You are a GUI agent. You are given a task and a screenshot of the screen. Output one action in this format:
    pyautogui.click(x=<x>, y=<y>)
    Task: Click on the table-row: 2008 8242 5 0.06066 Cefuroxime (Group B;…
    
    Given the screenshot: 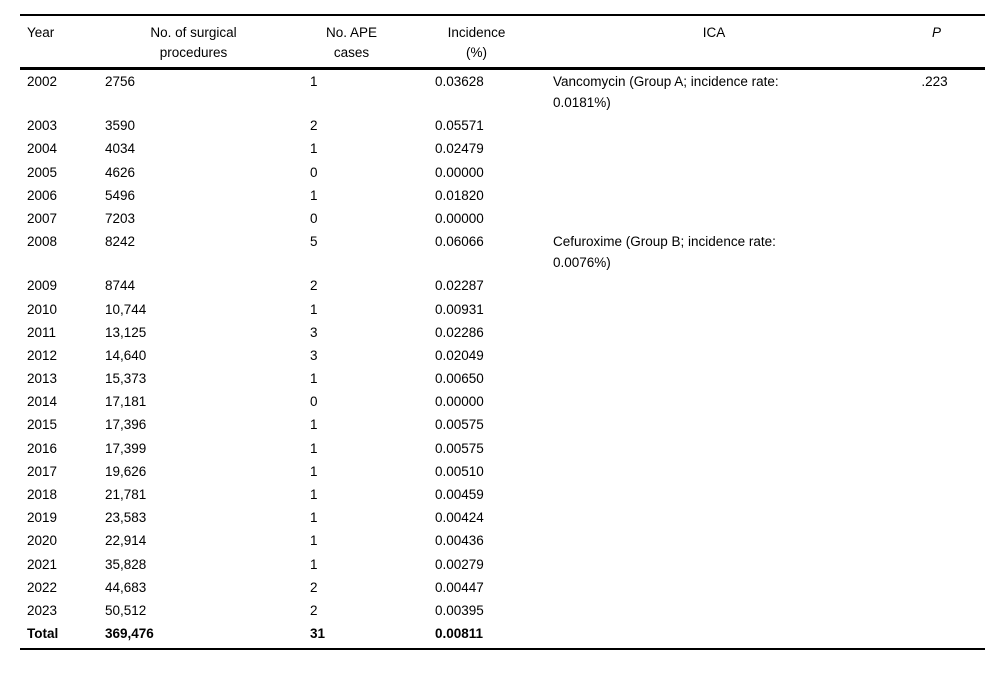 What is the action you would take?
    pyautogui.click(x=502, y=252)
    